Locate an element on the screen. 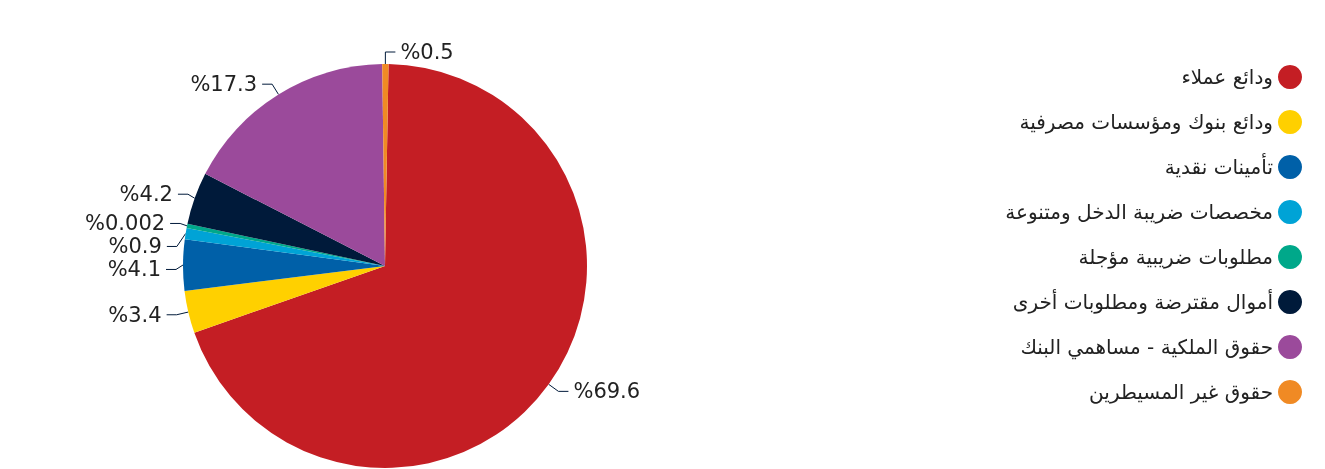 The height and width of the screenshot is (469, 1325). data-label: %0.002 is located at coordinates (125, 223).